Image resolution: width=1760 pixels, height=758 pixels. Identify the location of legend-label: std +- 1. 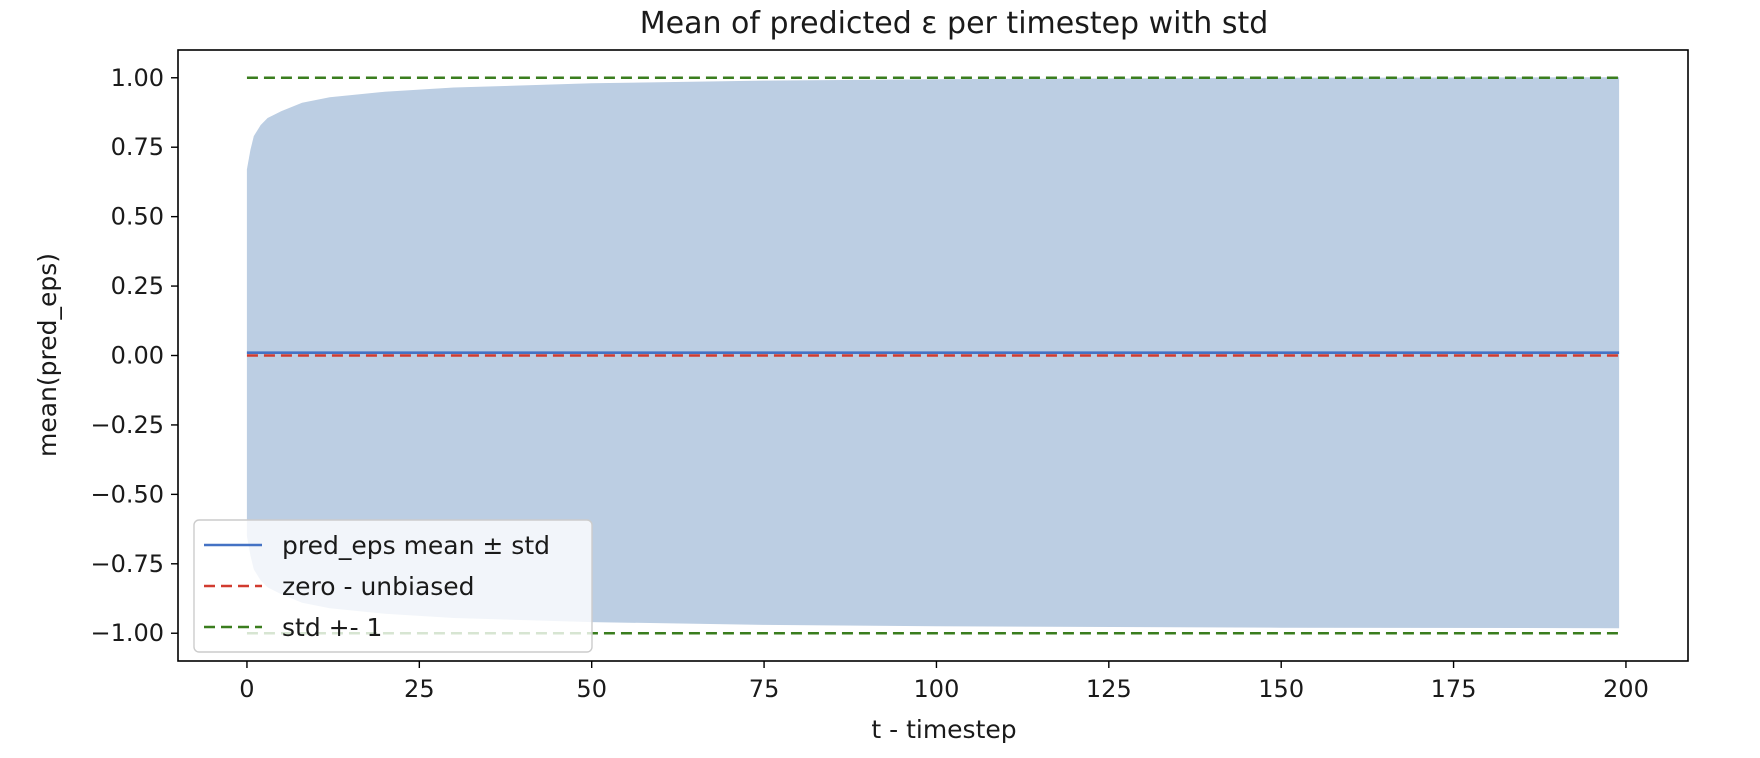
(332, 627).